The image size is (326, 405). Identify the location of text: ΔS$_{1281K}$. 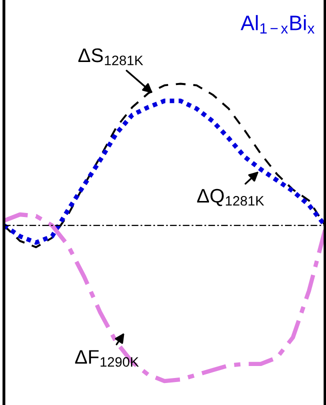
(111, 57).